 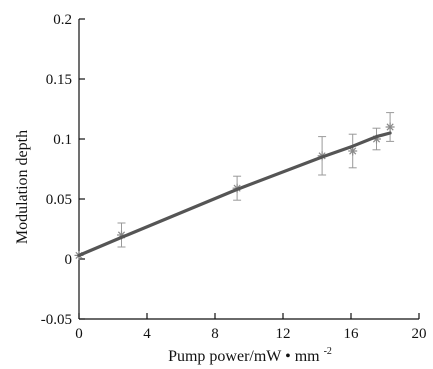 I want to click on x-axis-title-main: Pump power/mW, so click(x=225, y=356).